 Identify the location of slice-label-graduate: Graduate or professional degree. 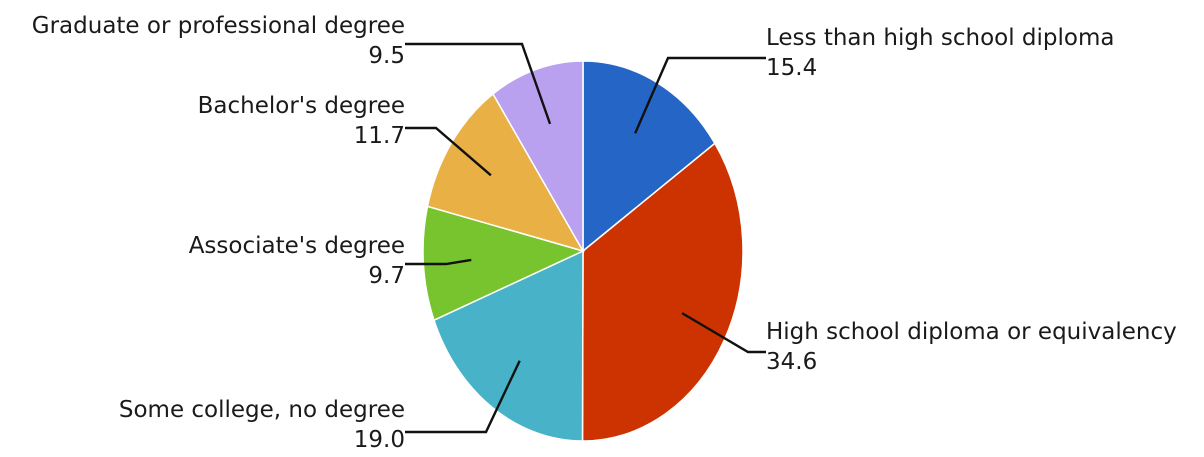
(218, 26).